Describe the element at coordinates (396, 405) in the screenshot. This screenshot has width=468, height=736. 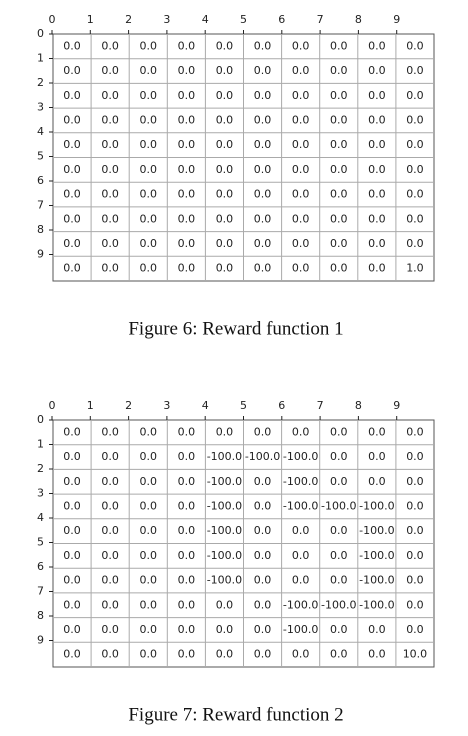
I see `x-tick-label: 9` at that location.